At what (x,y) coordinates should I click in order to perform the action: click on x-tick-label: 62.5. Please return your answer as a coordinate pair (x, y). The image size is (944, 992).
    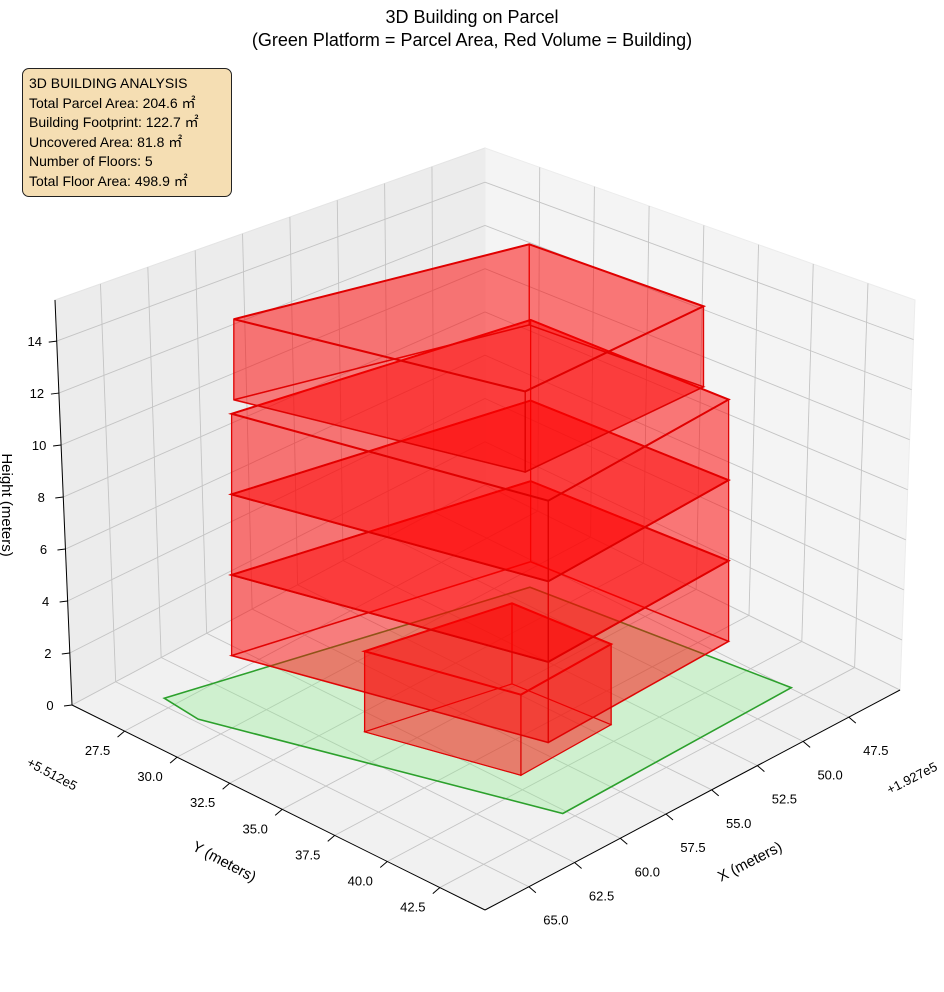
    Looking at the image, I should click on (601, 896).